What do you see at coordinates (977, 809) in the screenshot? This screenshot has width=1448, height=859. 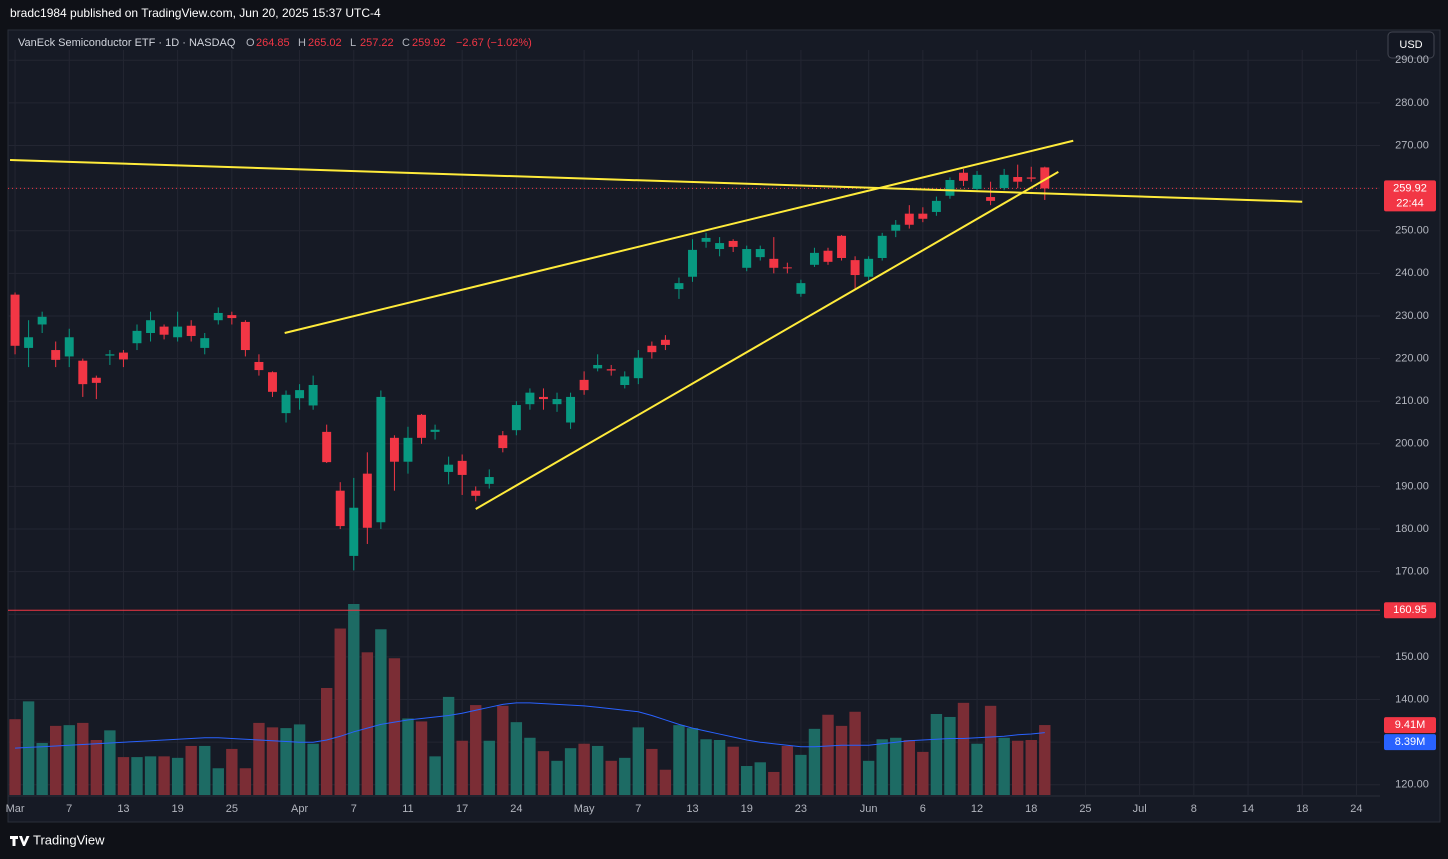 I see `x-tick-label: 12` at bounding box center [977, 809].